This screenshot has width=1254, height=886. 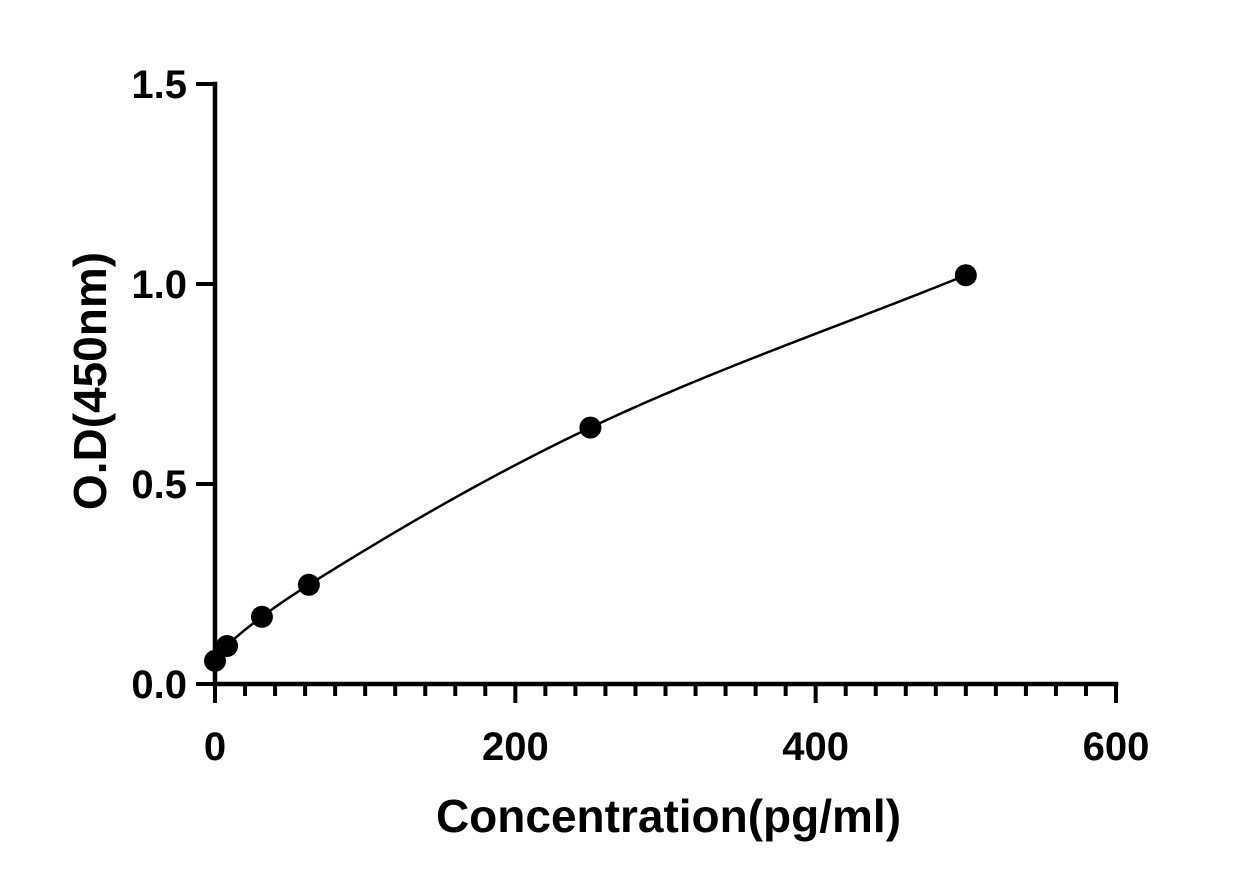 What do you see at coordinates (668, 816) in the screenshot?
I see `x-axis-title: Concentration(pg/ml)` at bounding box center [668, 816].